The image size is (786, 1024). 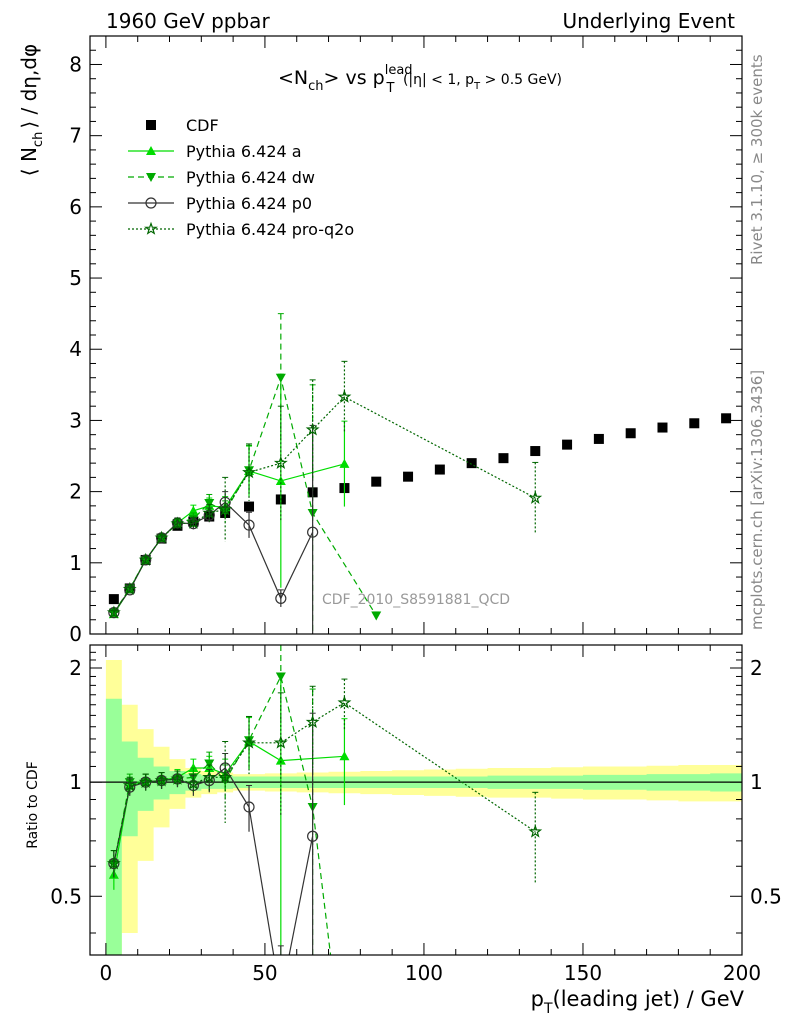 I want to click on legend-label: Pythia 6.424 p0, so click(x=249, y=203).